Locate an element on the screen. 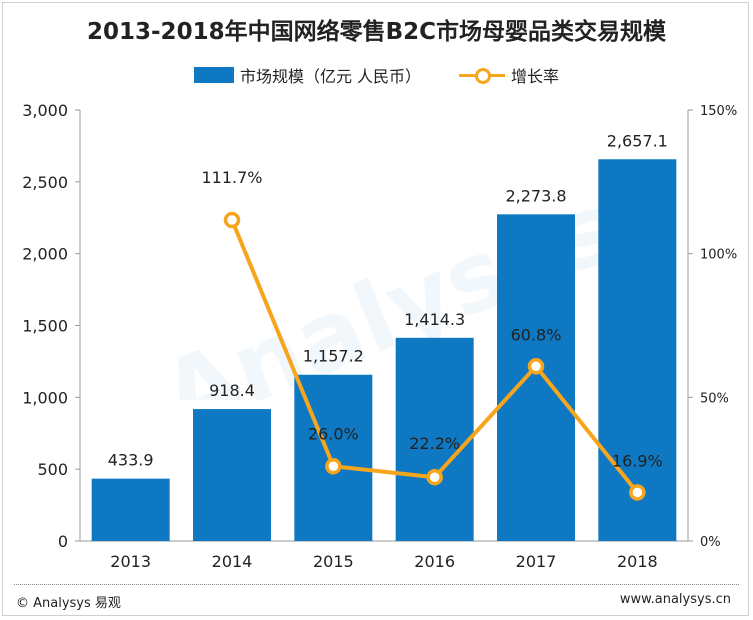 The width and height of the screenshot is (753, 620). x-tick-label: 2018 is located at coordinates (637, 561).